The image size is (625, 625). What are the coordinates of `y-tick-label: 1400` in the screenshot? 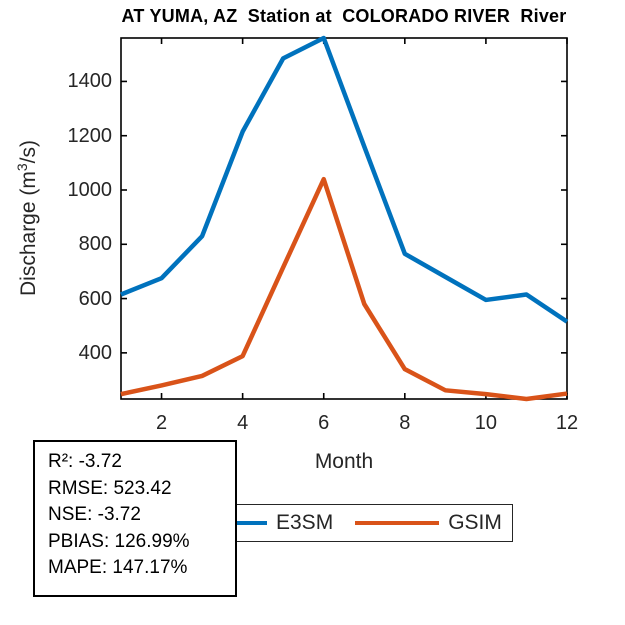 It's located at (90, 81).